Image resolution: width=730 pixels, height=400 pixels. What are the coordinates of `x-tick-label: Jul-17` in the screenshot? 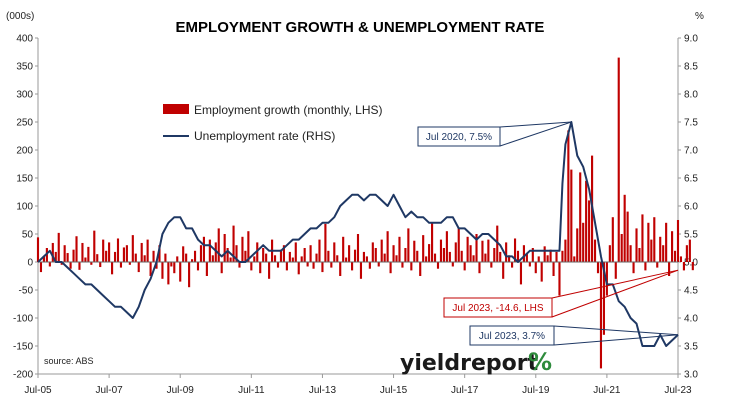 It's located at (465, 390).